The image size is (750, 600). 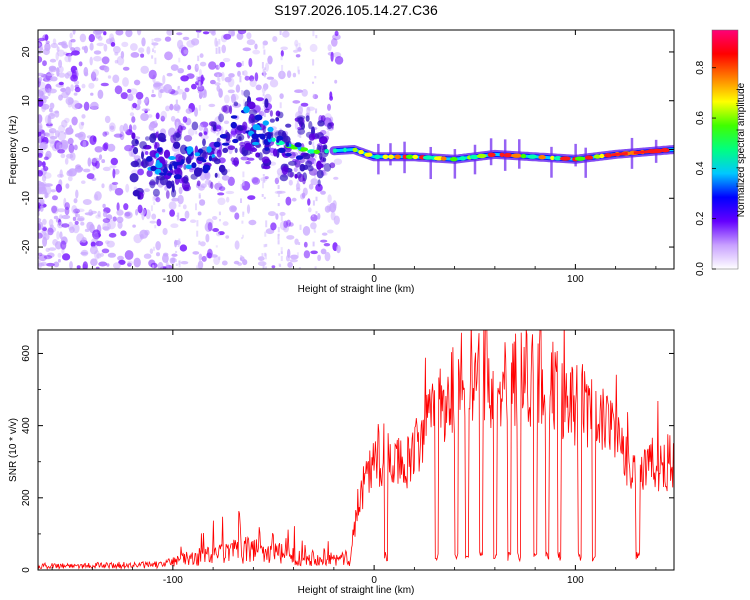 I want to click on colorbar-tick-label: 0.0, so click(x=700, y=269).